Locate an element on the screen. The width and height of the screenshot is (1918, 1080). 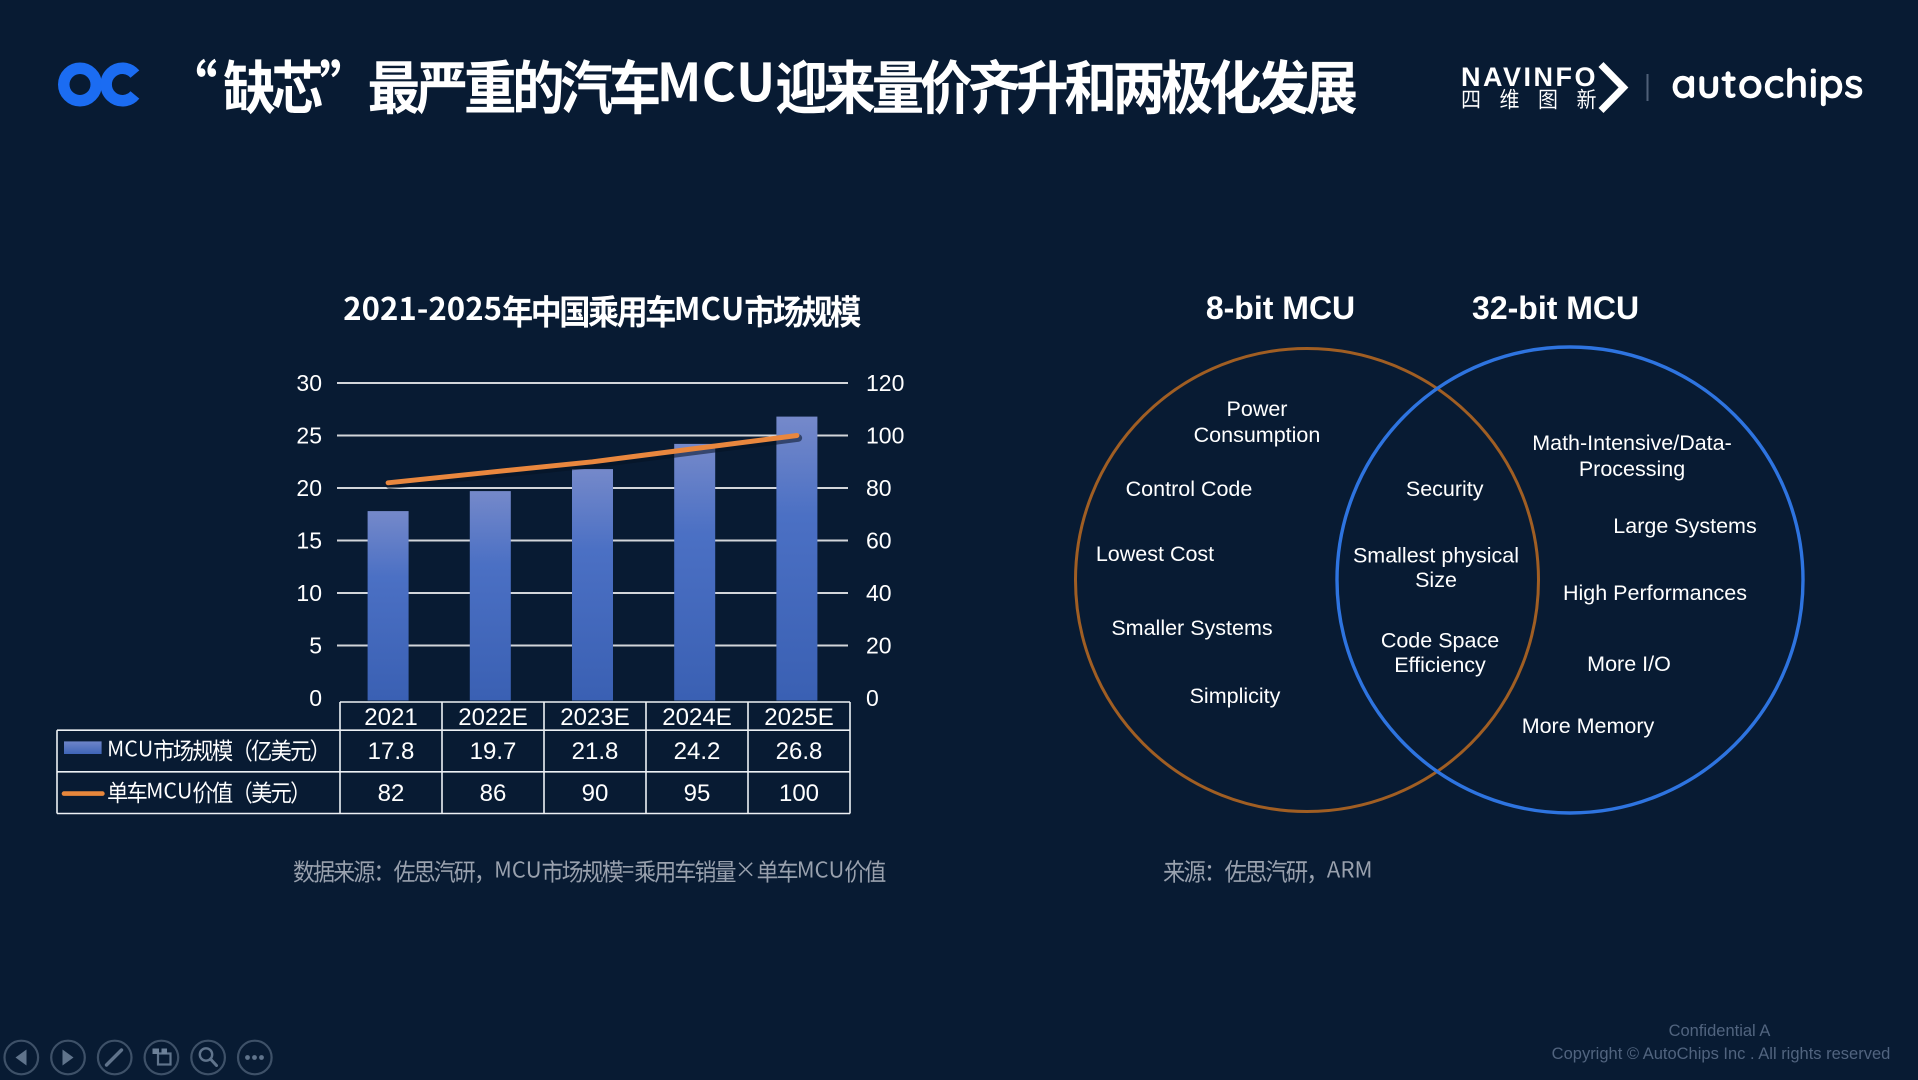
svg-text: 2024E is located at coordinates (696, 717).